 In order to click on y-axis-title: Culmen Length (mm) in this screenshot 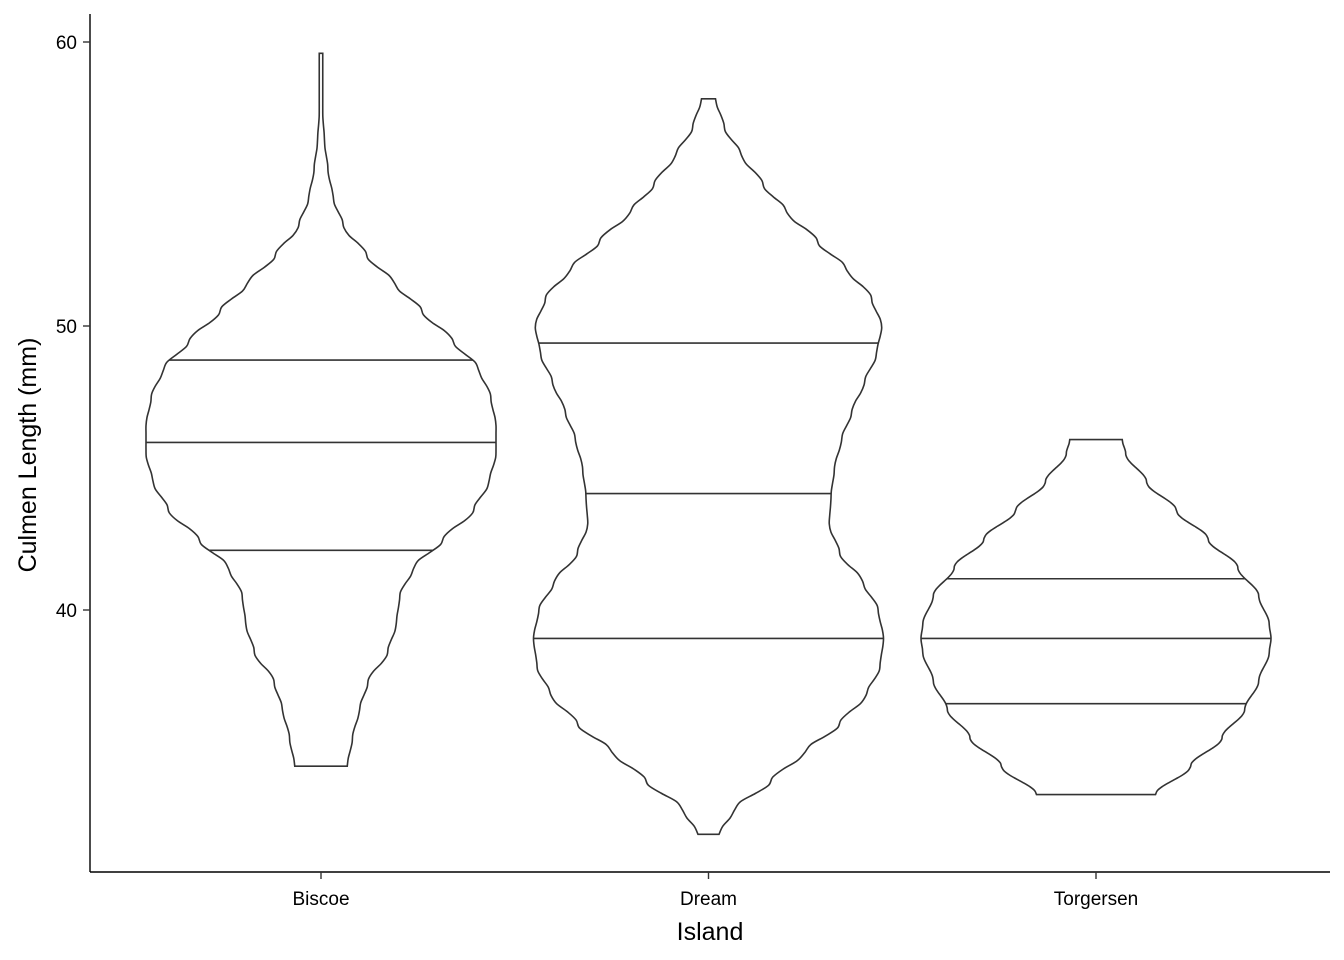, I will do `click(28, 455)`.